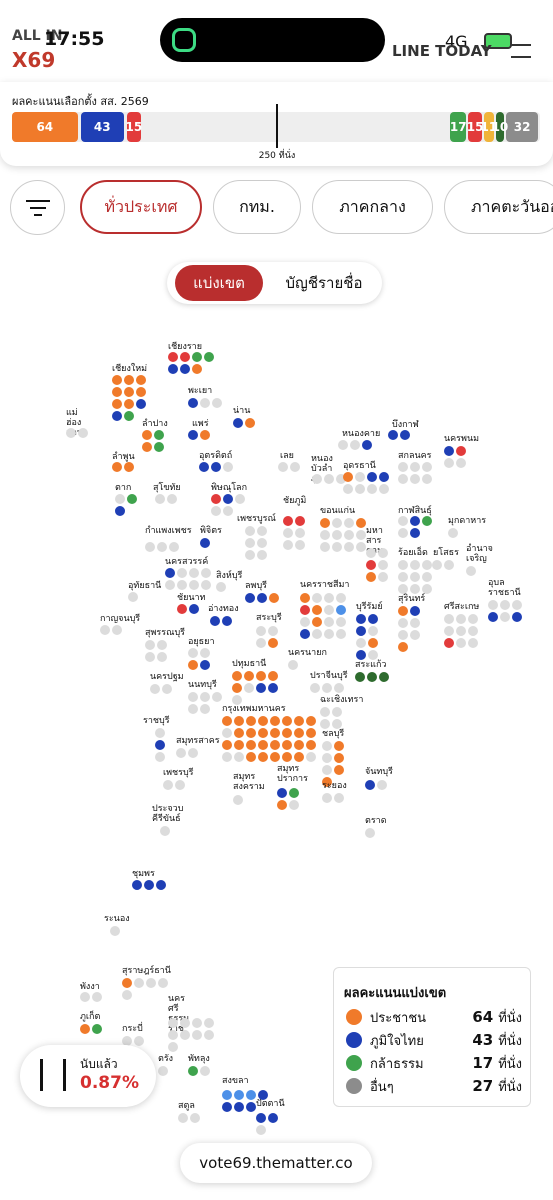  I want to click on toggle-option: บัญชีรายชื่อ, so click(324, 283).